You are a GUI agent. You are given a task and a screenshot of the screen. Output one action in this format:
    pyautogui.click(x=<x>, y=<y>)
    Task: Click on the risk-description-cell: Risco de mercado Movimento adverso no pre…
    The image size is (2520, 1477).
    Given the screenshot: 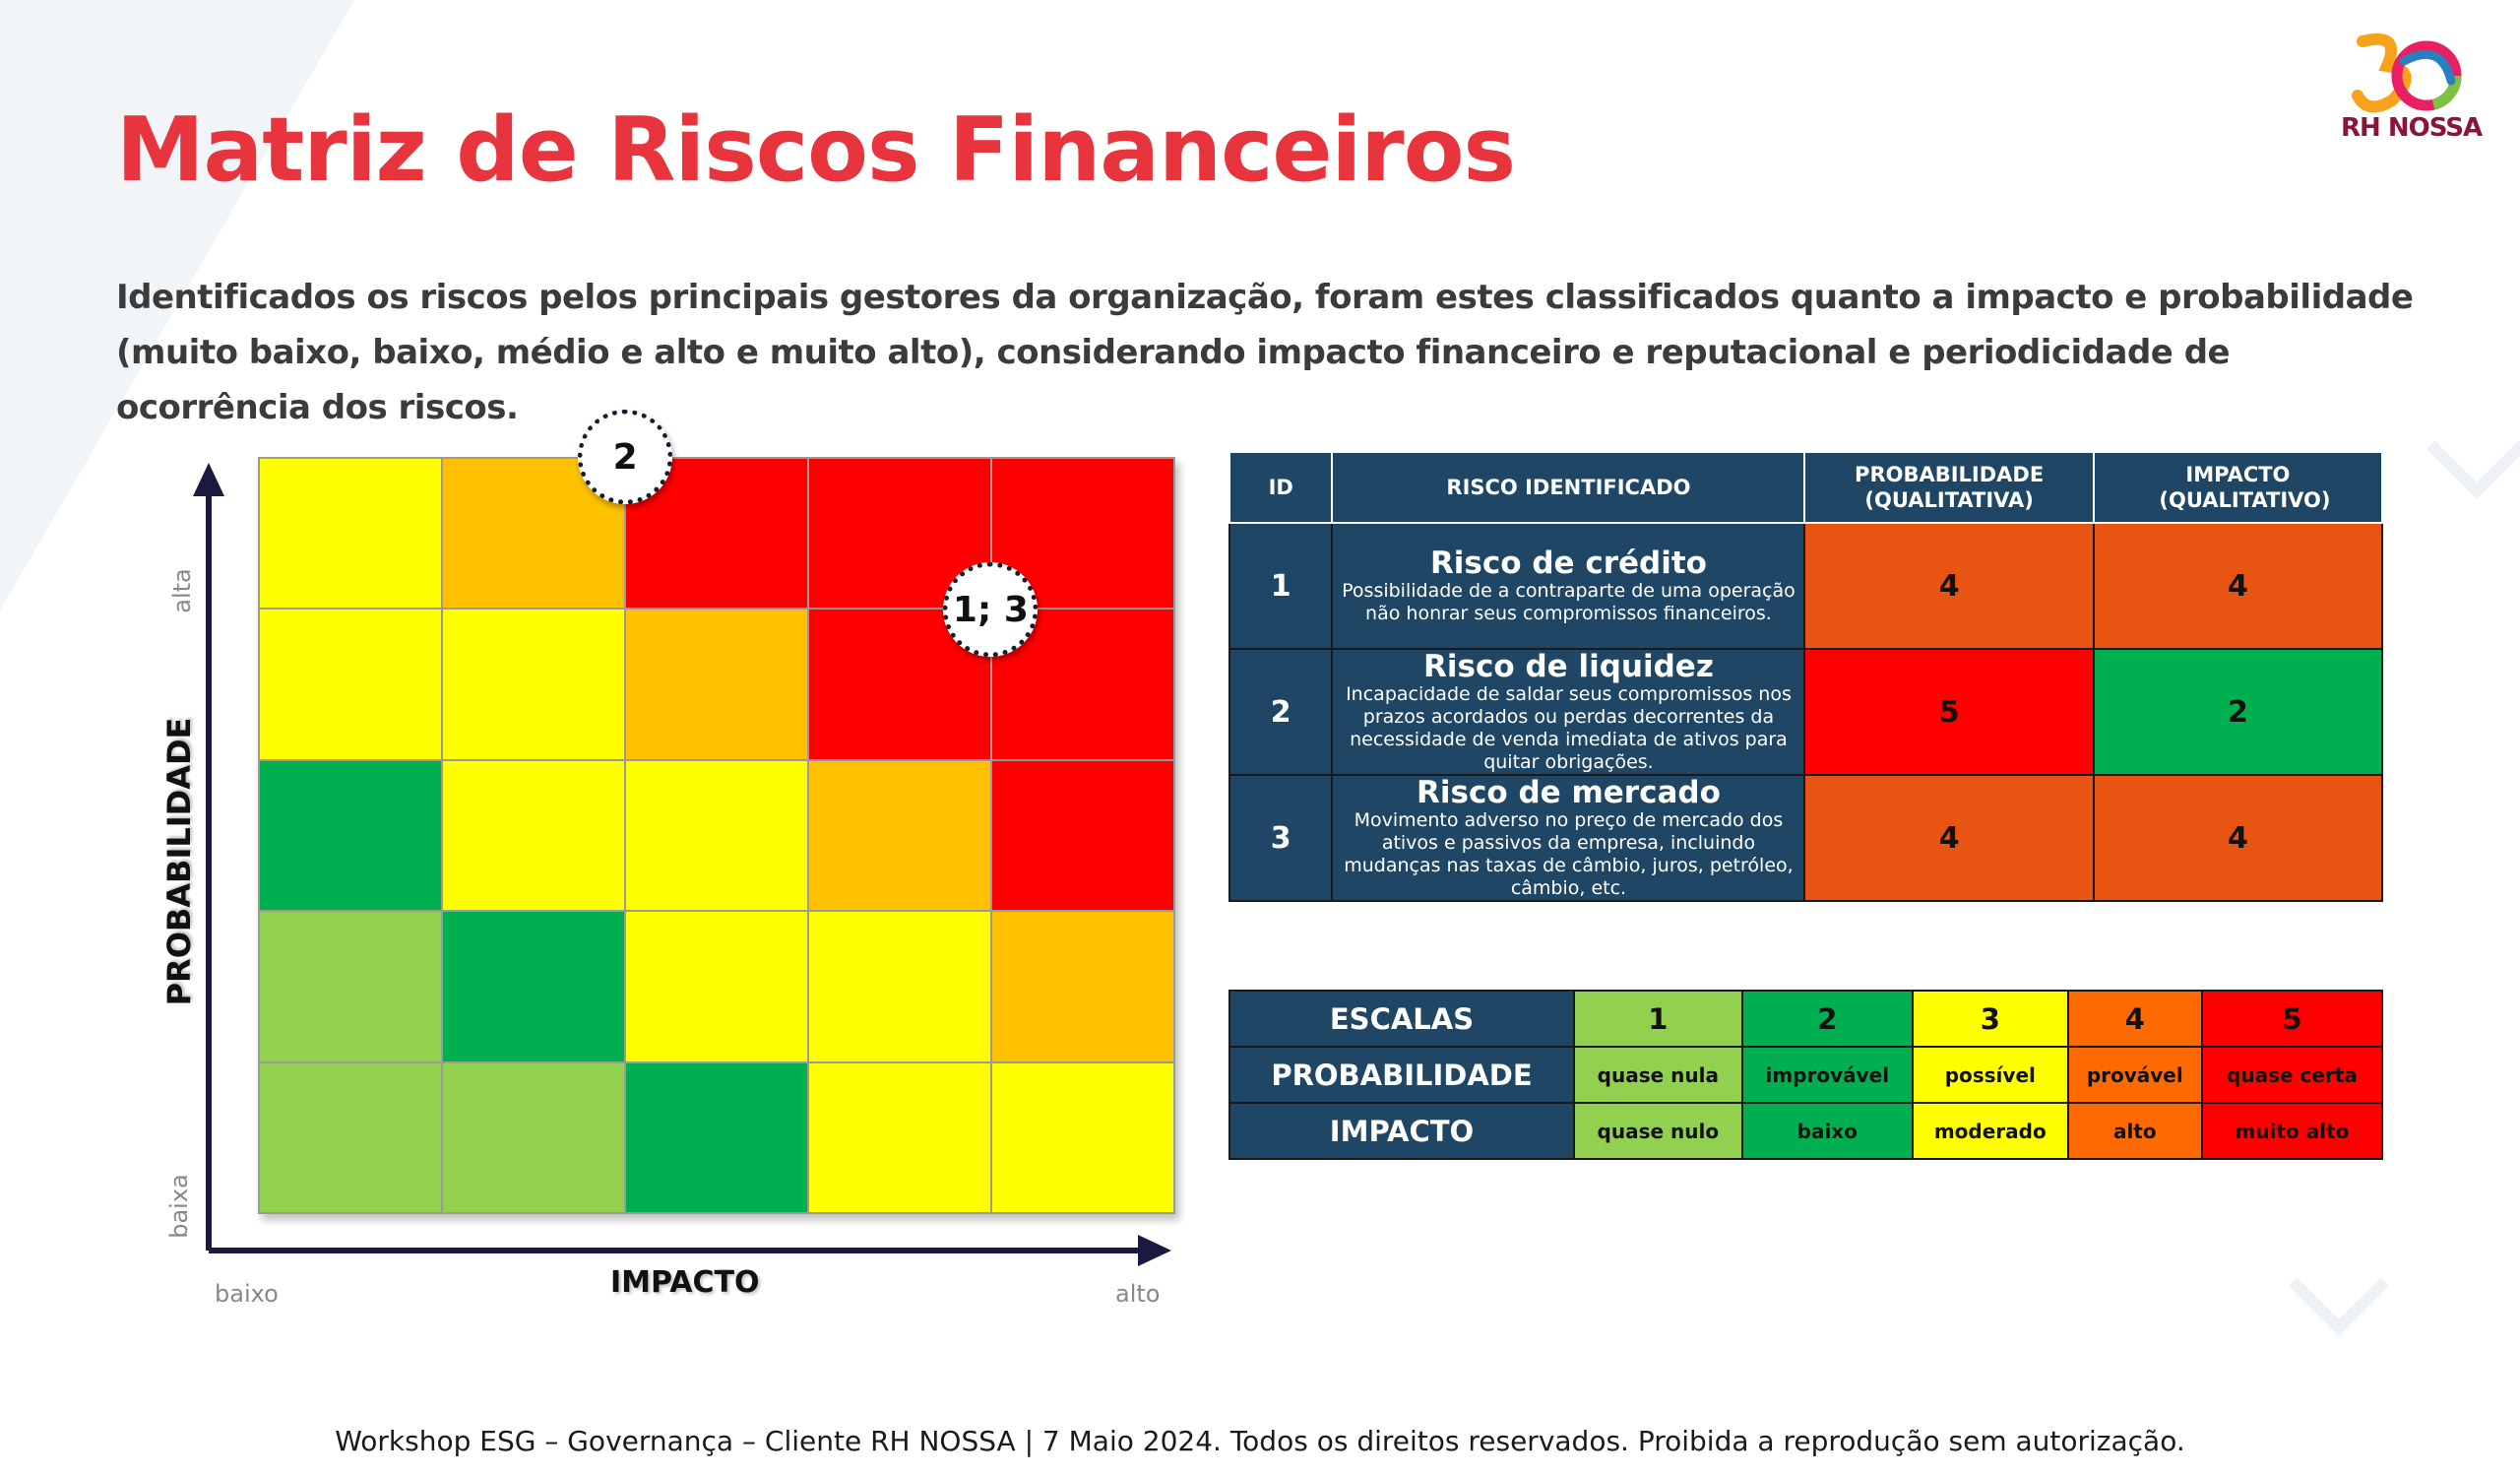 What is the action you would take?
    pyautogui.click(x=1568, y=838)
    